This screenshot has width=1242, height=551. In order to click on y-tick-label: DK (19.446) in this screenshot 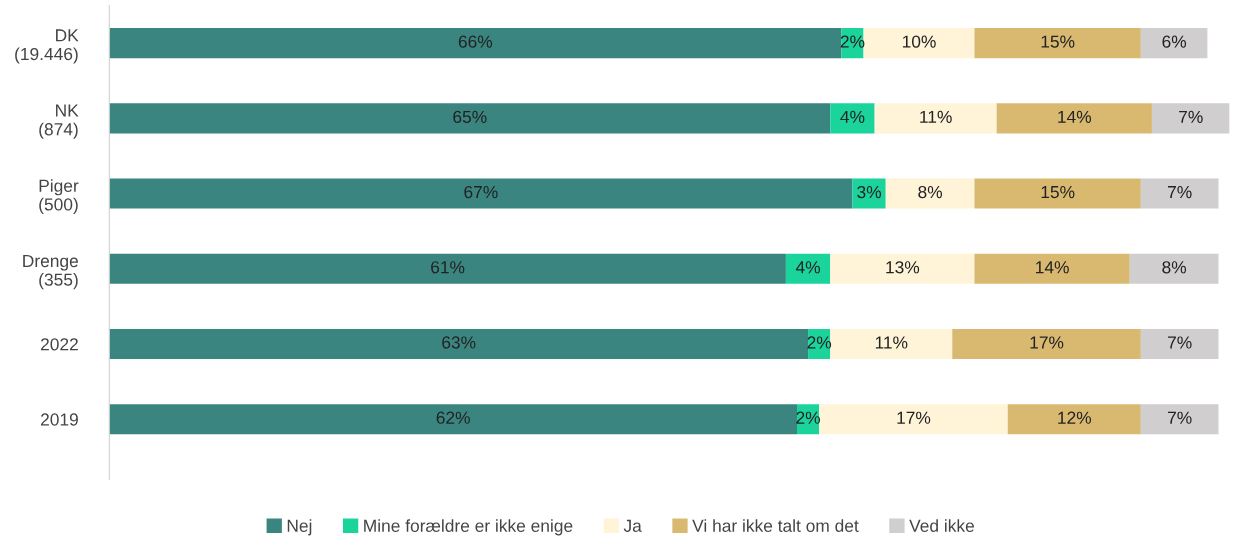, I will do `click(47, 46)`.